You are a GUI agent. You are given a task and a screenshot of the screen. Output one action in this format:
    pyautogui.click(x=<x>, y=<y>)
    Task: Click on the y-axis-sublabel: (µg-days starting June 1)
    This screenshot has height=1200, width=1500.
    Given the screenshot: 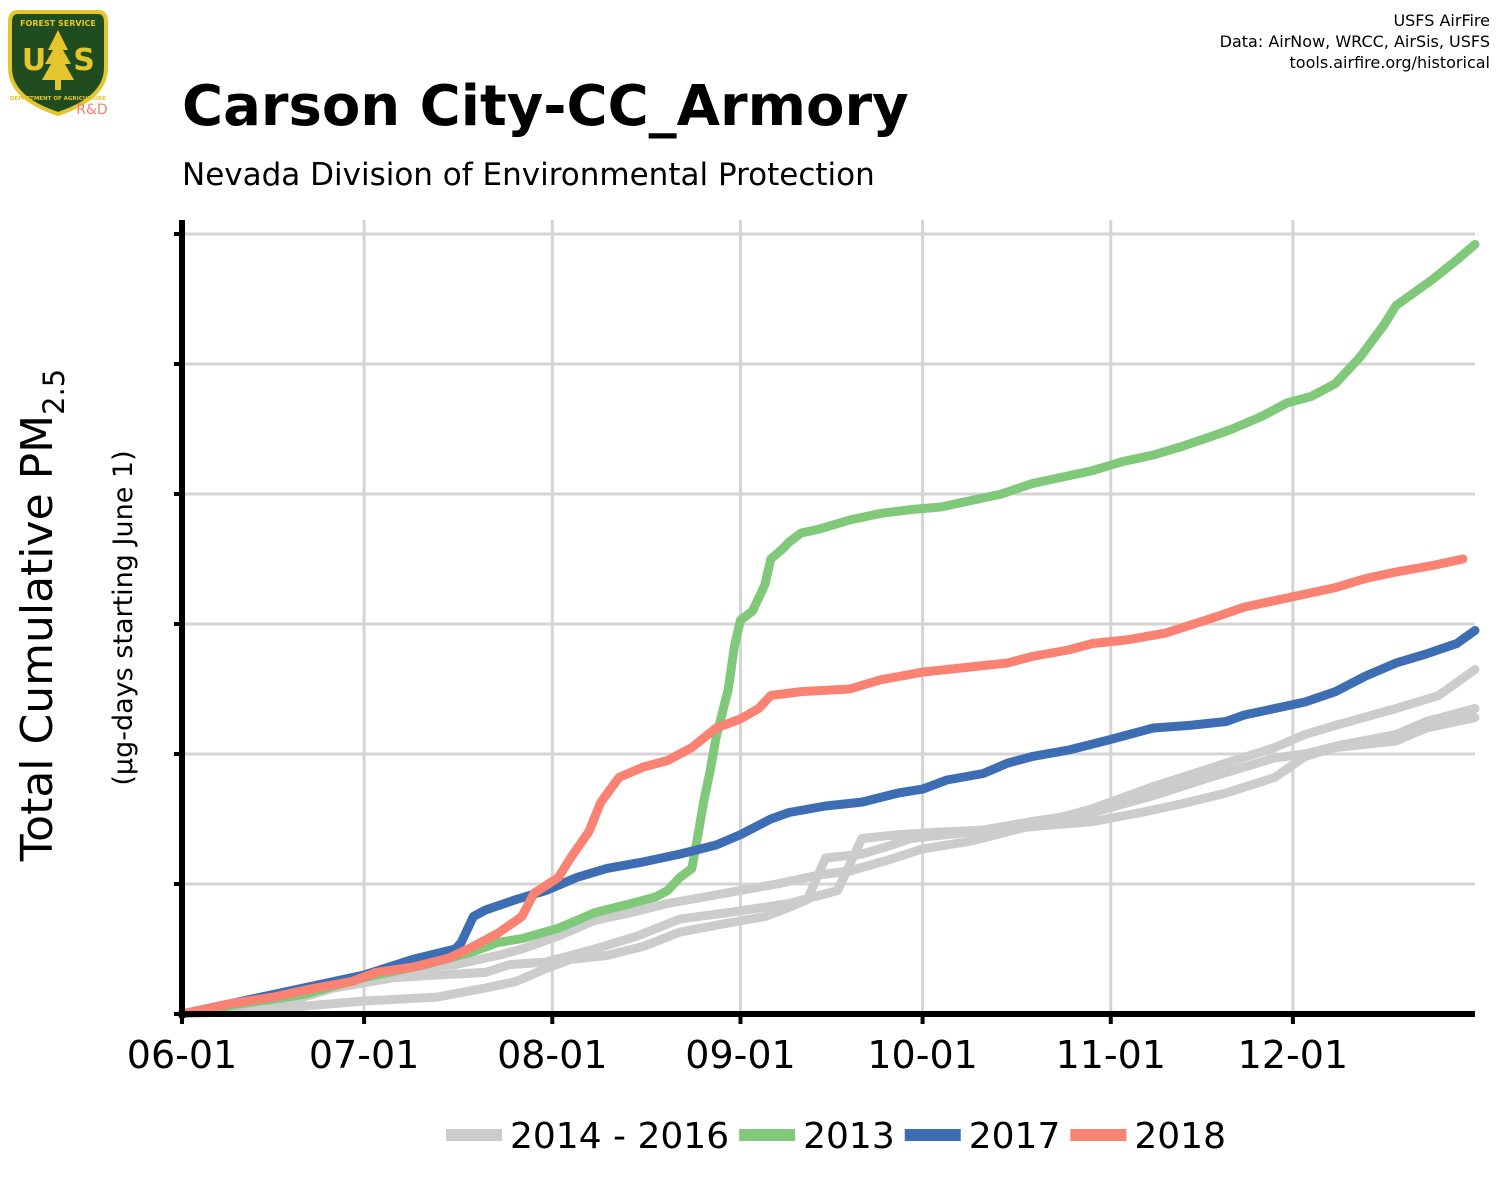 What is the action you would take?
    pyautogui.click(x=123, y=617)
    